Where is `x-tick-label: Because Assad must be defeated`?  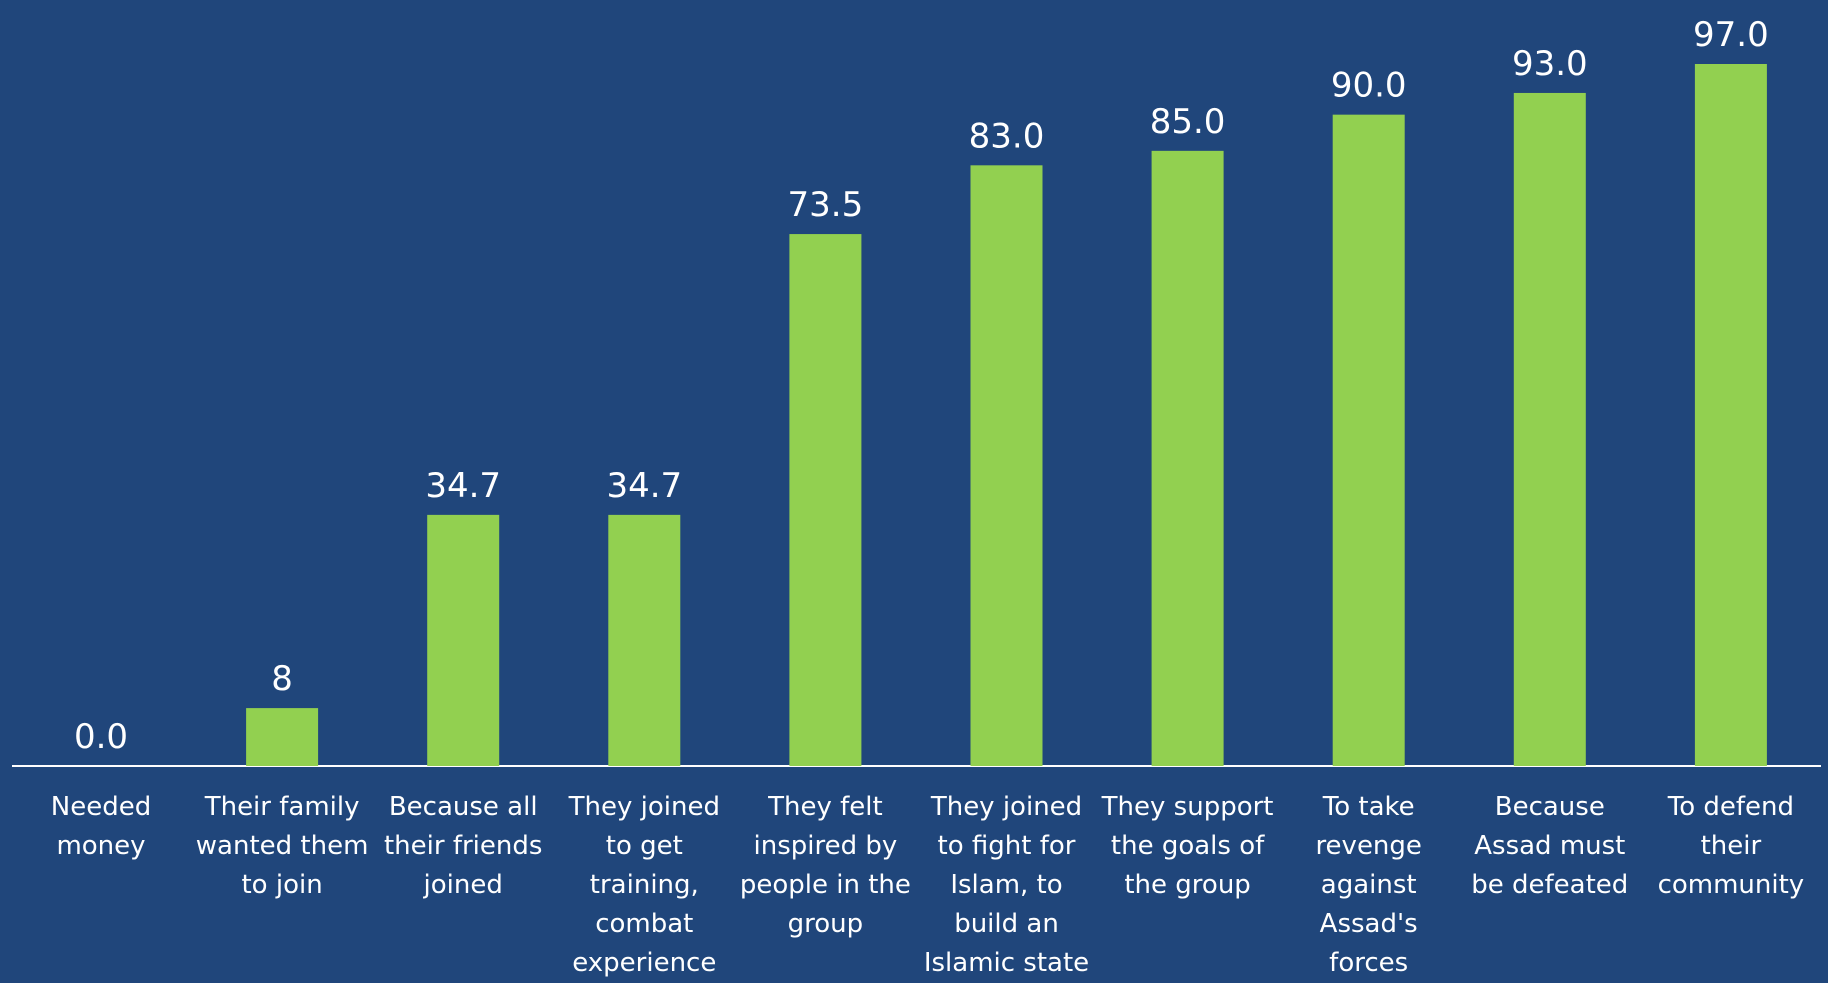
x-tick-label: Because Assad must be defeated is located at coordinates (1550, 846).